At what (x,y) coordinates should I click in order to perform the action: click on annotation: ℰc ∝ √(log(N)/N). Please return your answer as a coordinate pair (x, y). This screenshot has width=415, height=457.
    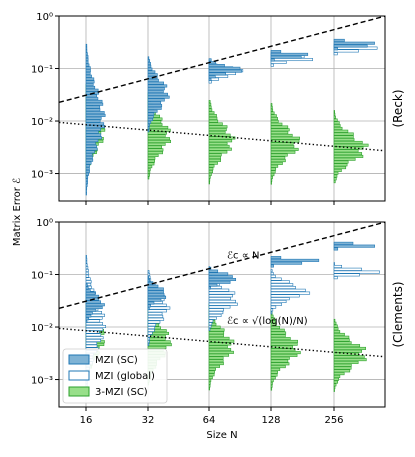
    Looking at the image, I should click on (267, 321).